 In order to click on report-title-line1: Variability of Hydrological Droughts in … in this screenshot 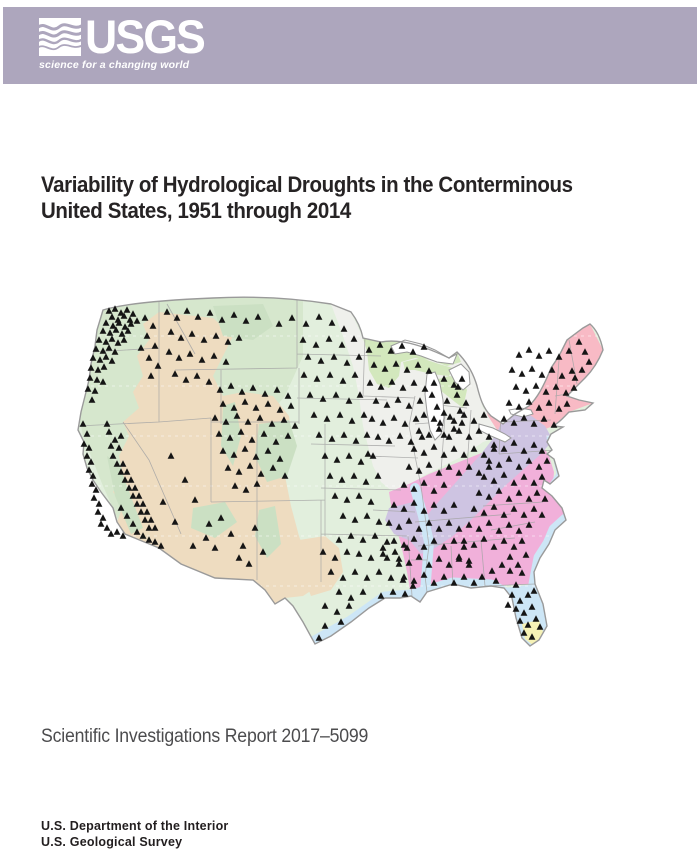, I will do `click(307, 184)`.